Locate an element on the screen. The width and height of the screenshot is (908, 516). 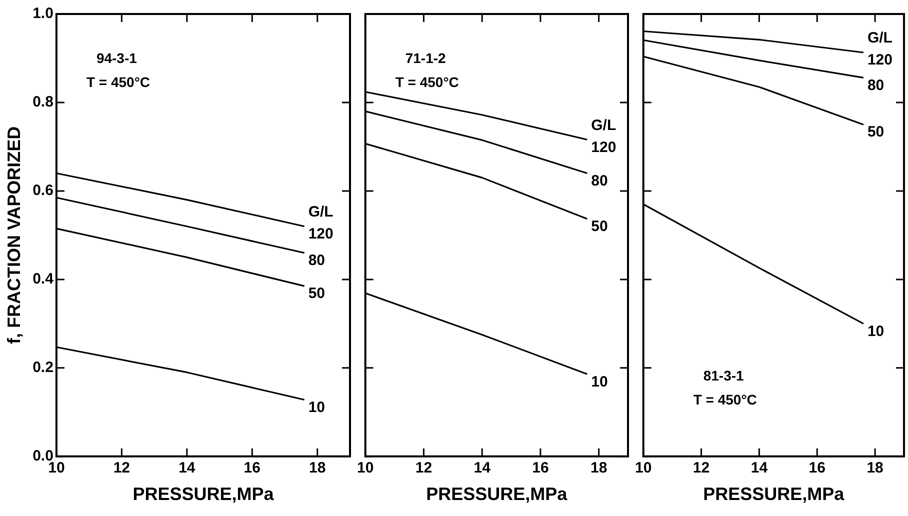
y-tick-label: 1.0 is located at coordinates (43, 13).